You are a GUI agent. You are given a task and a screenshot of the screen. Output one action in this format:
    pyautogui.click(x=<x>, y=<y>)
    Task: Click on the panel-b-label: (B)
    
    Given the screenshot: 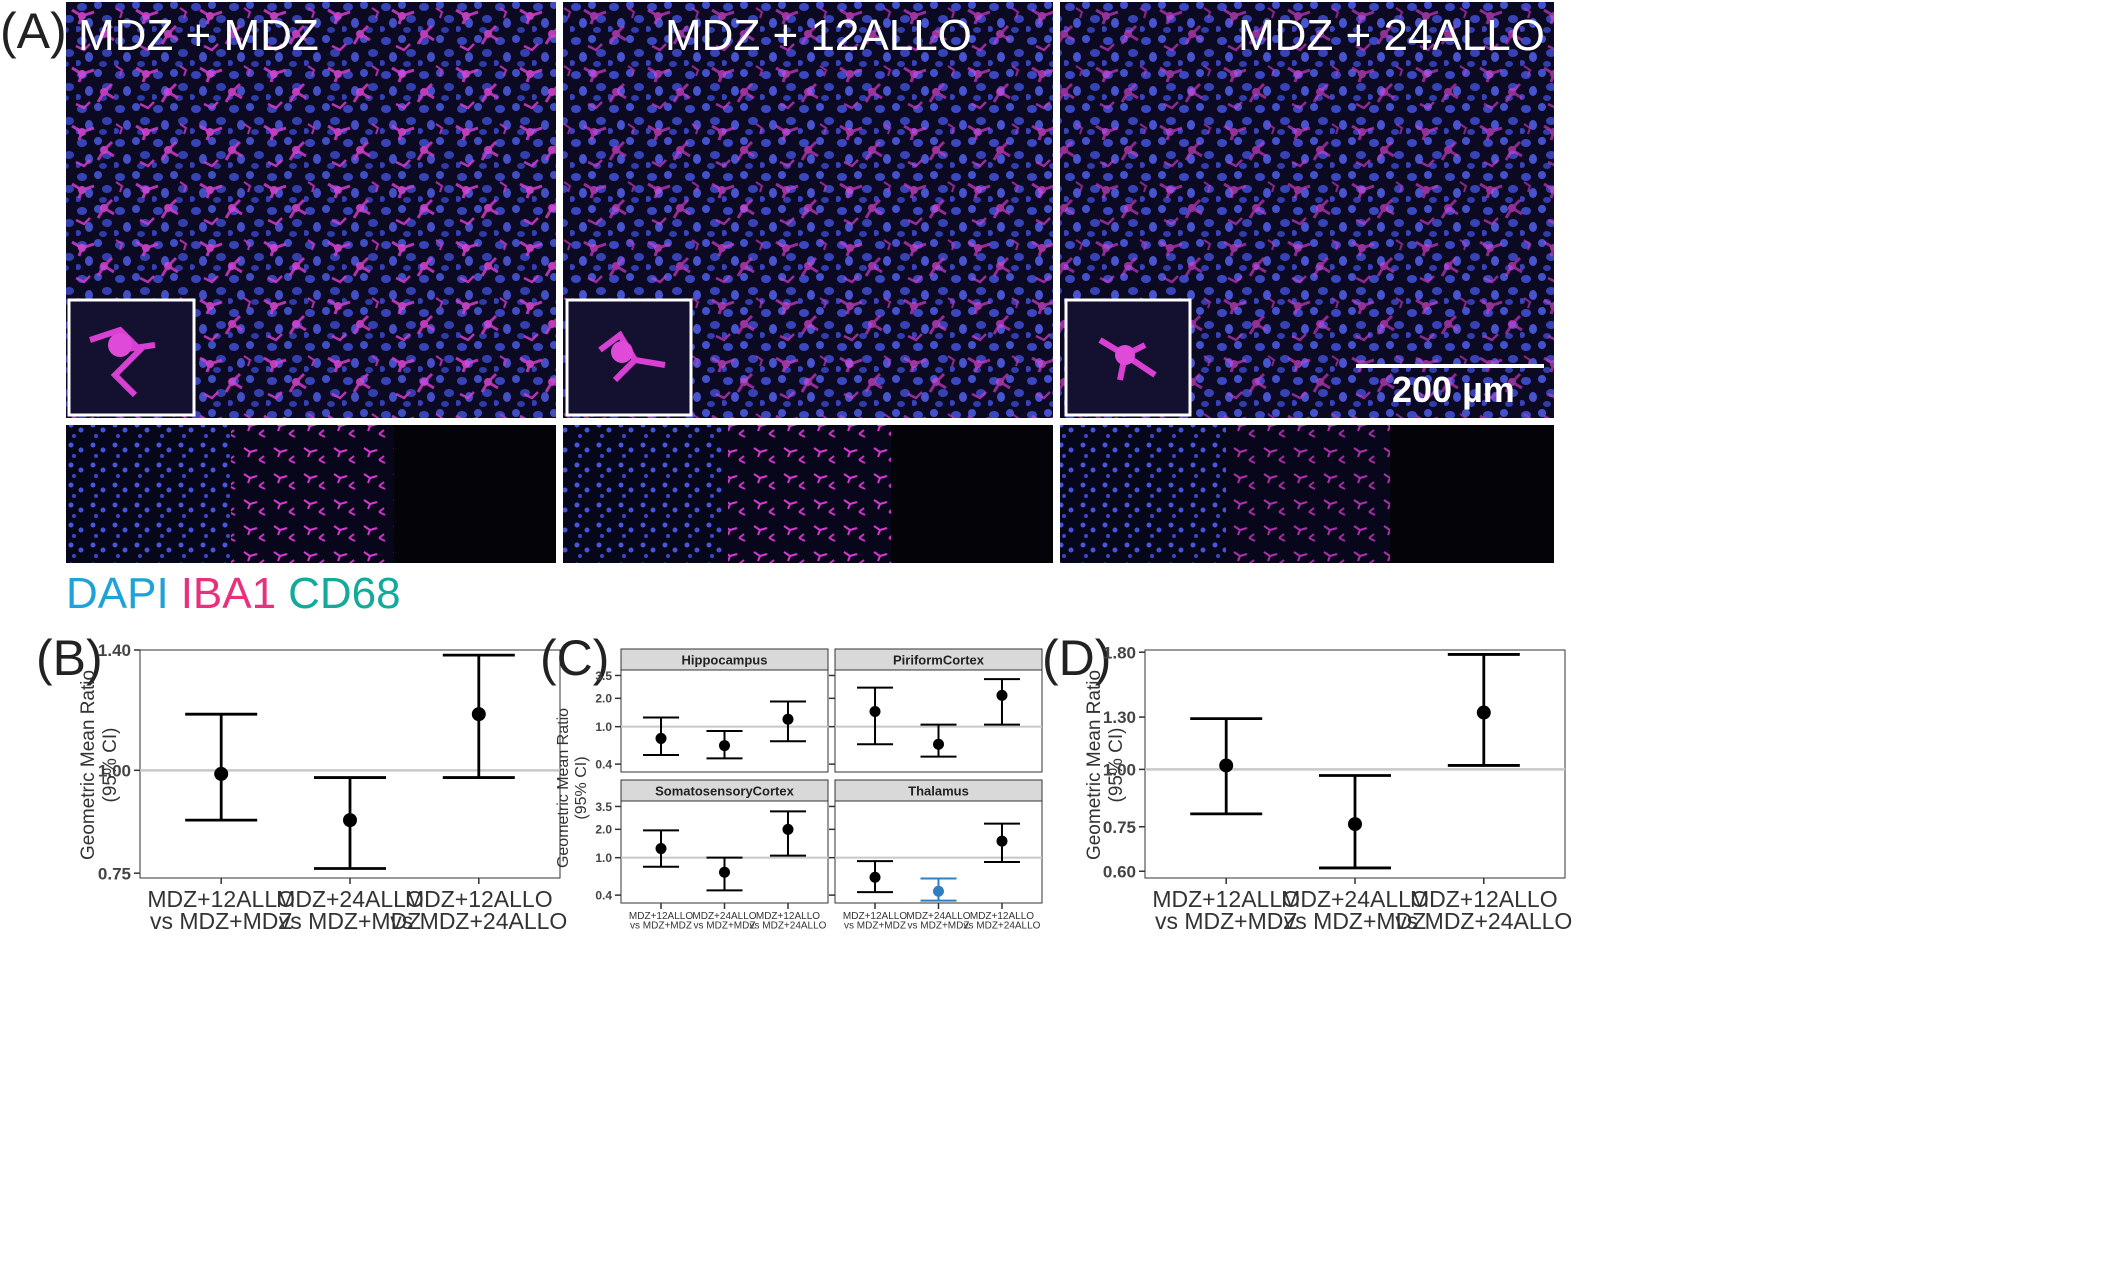 What is the action you would take?
    pyautogui.click(x=69, y=658)
    